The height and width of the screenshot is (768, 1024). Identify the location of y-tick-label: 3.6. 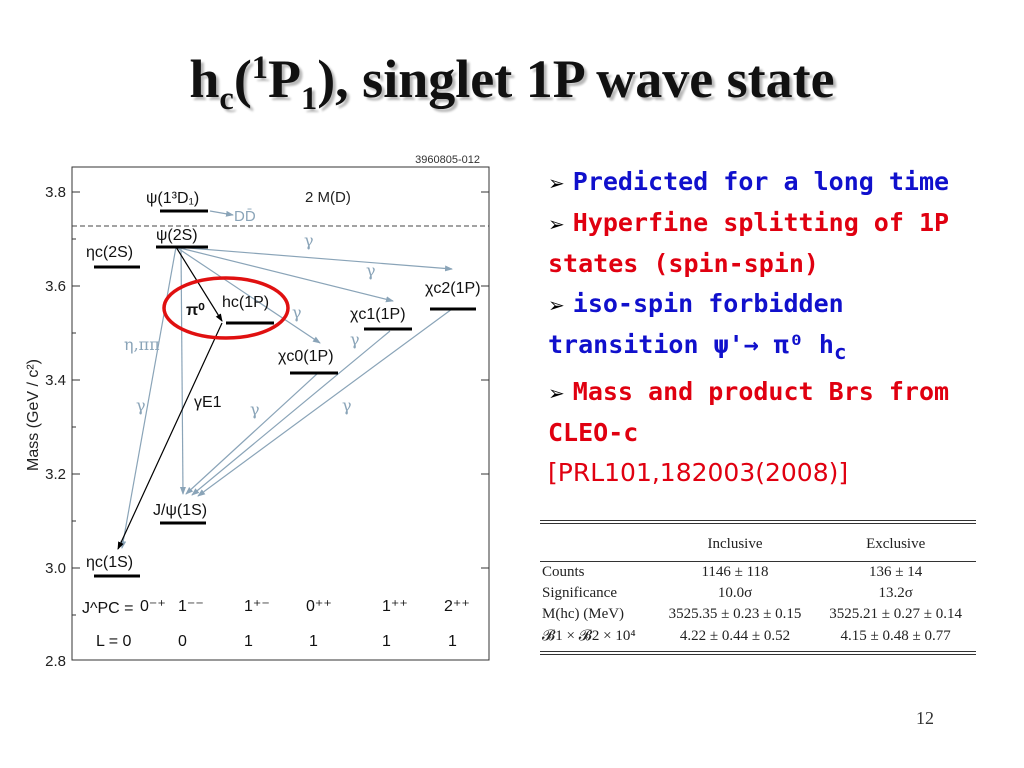
(55, 286).